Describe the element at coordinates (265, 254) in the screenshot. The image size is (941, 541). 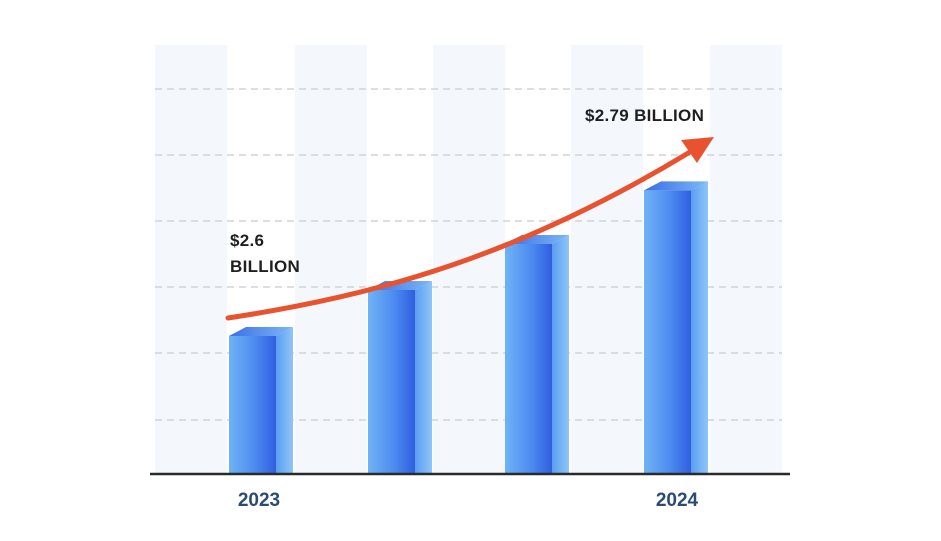
I see `start-value-annotation: $2.6 BILLION` at that location.